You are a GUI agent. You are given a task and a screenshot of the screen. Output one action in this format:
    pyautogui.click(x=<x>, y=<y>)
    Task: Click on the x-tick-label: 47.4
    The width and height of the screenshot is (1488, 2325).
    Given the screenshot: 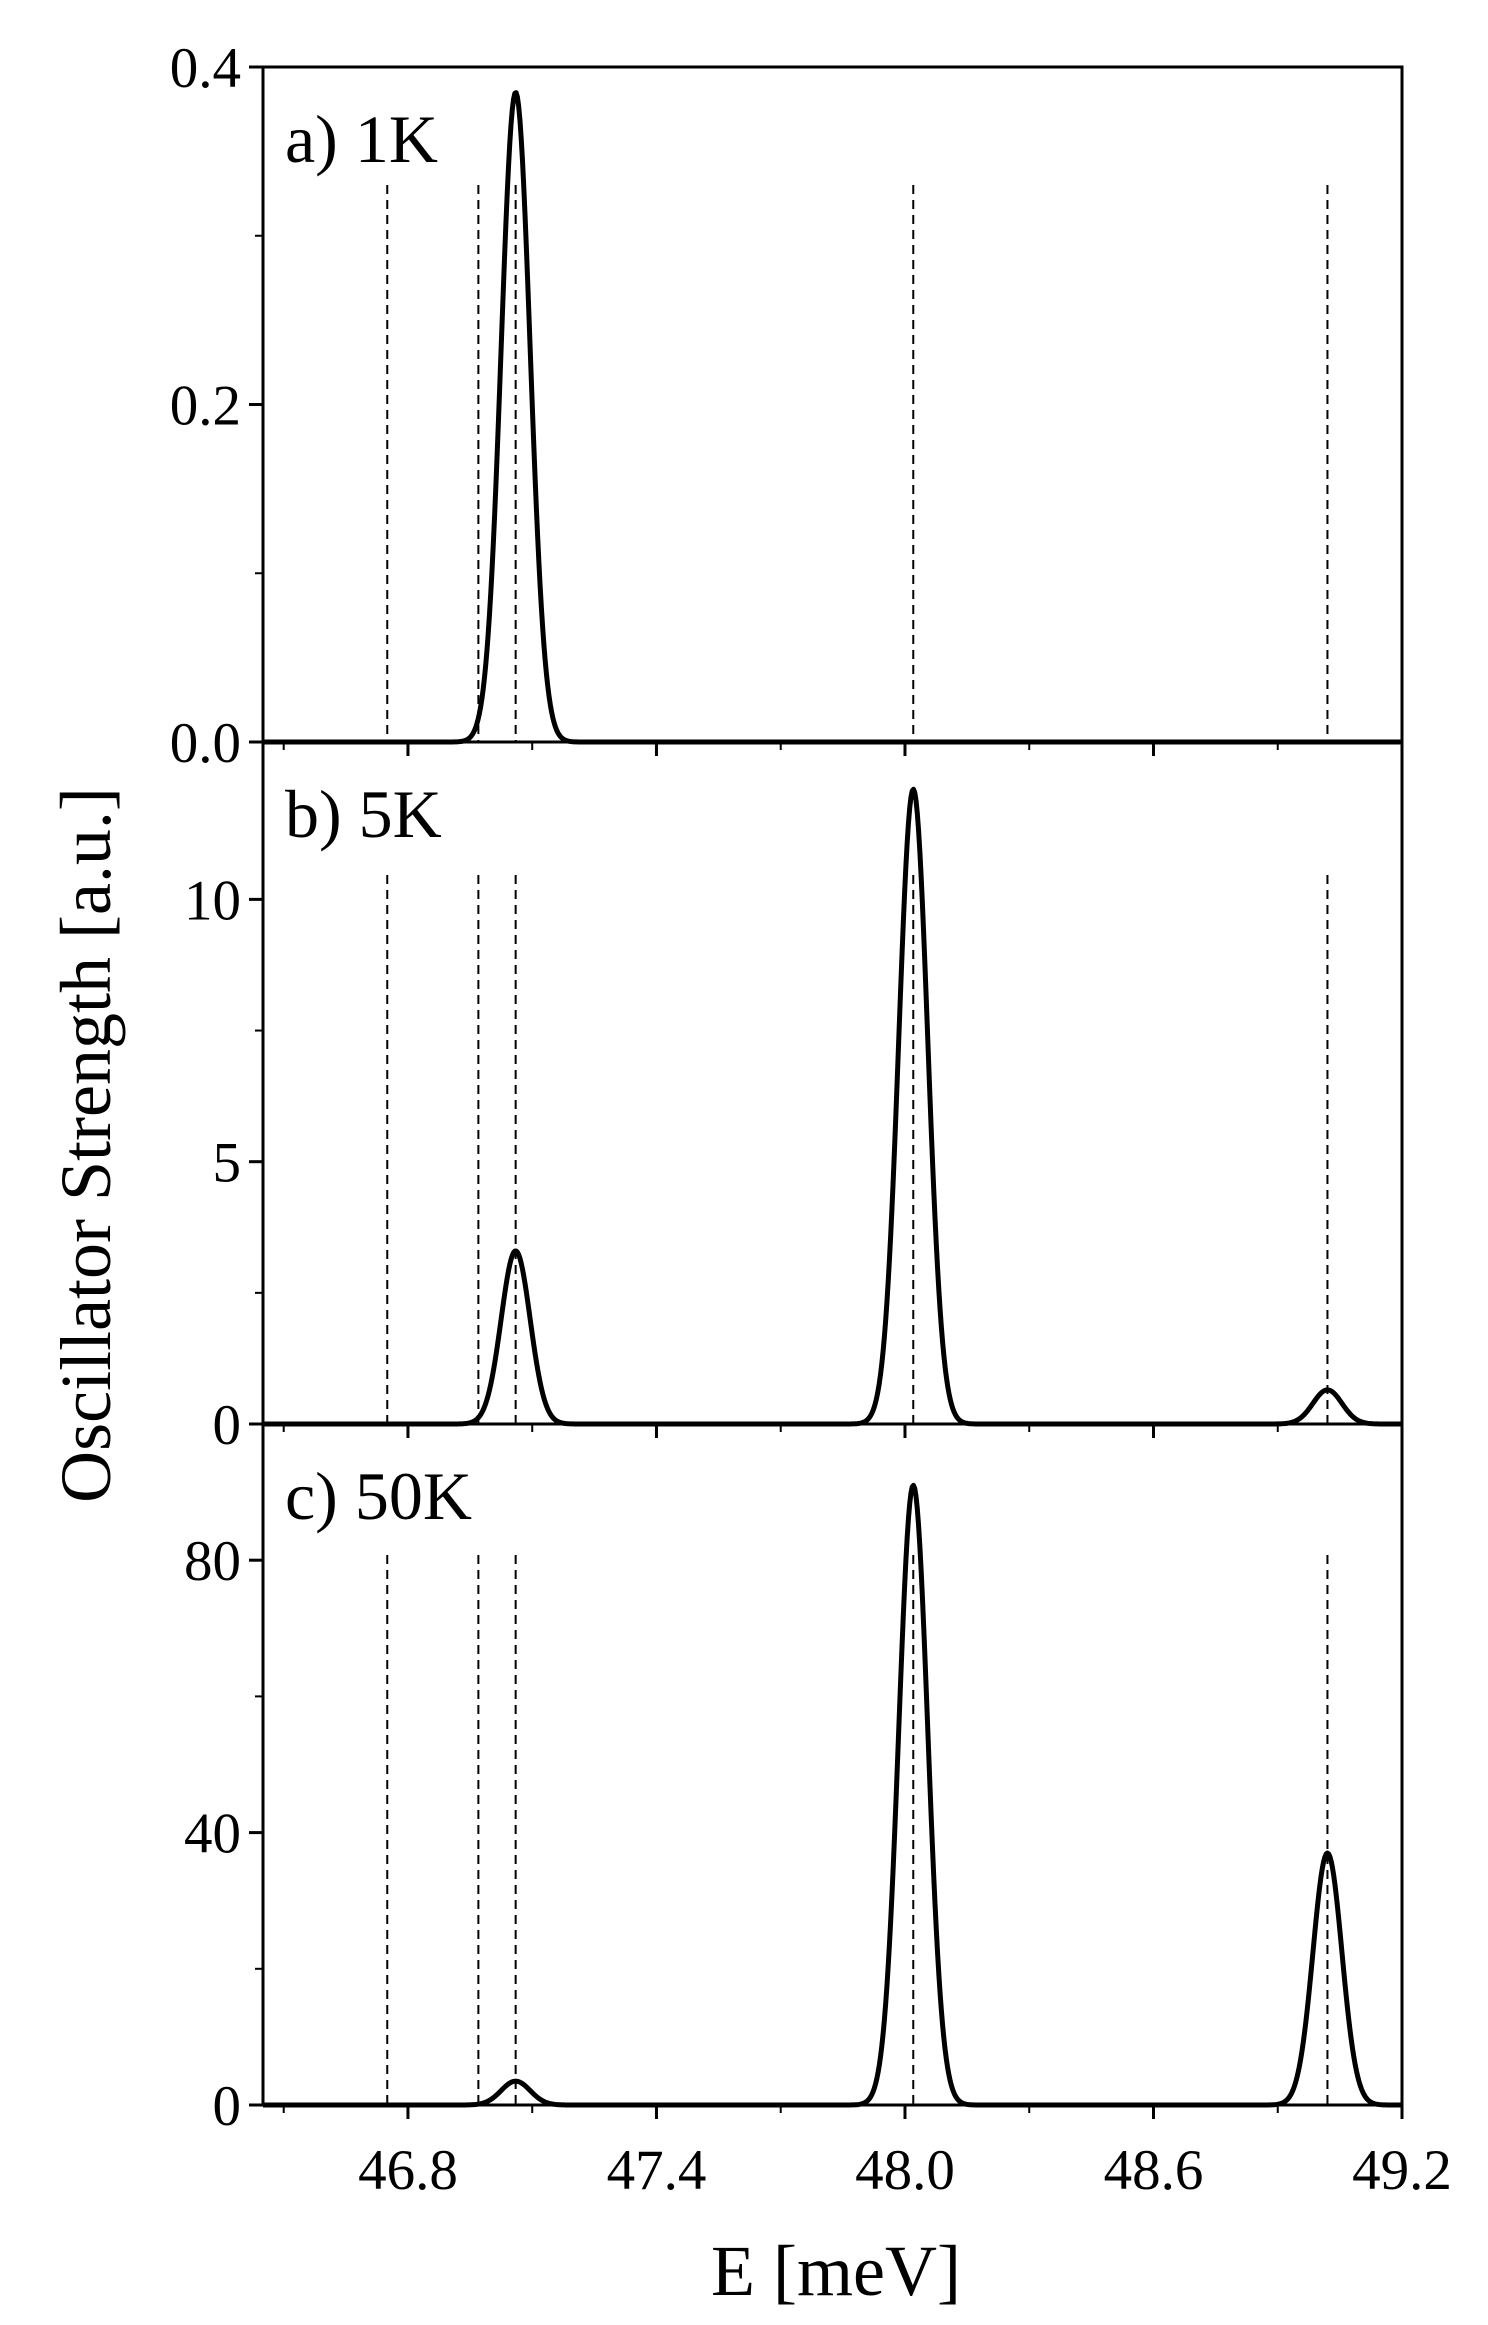 What is the action you would take?
    pyautogui.click(x=657, y=2170)
    